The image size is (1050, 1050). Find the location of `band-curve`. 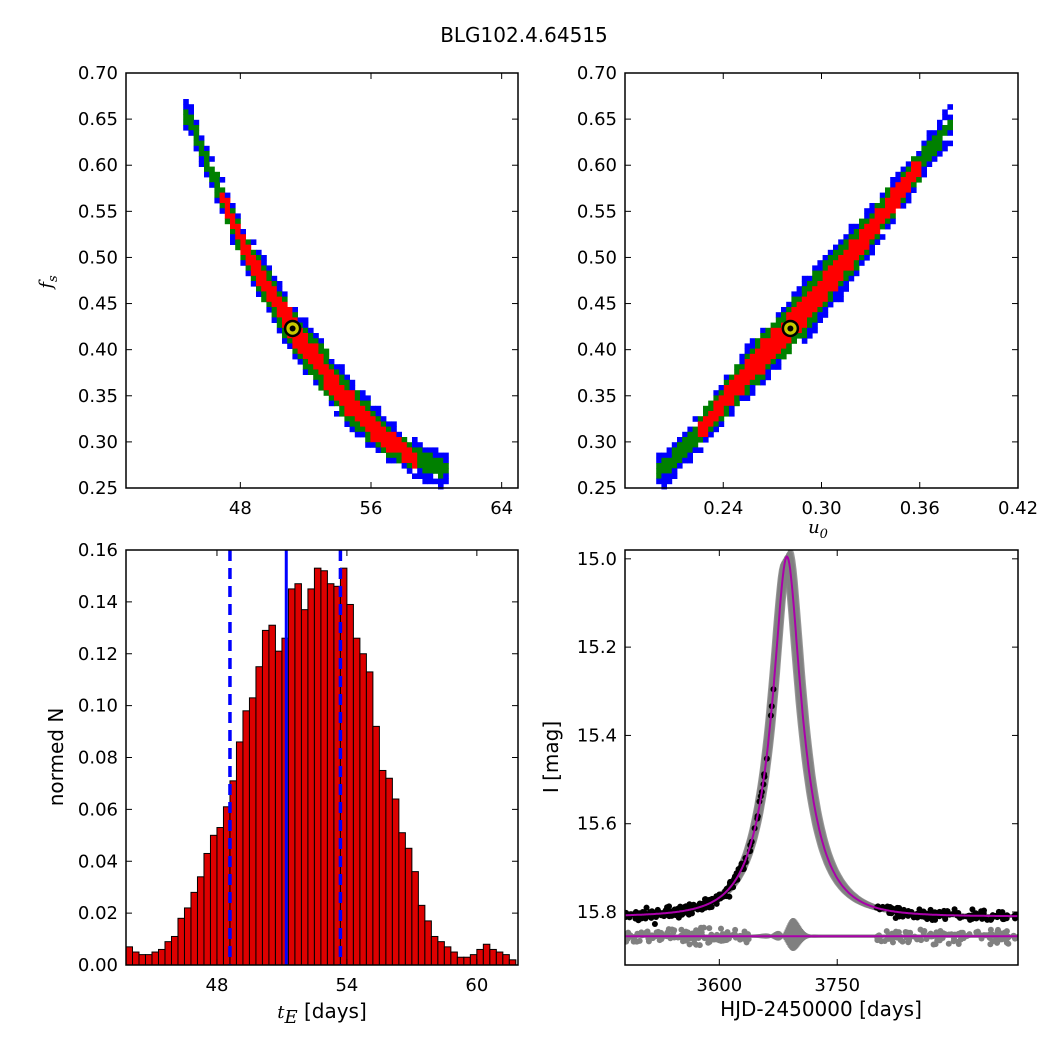

band-curve is located at coordinates (821, 734).